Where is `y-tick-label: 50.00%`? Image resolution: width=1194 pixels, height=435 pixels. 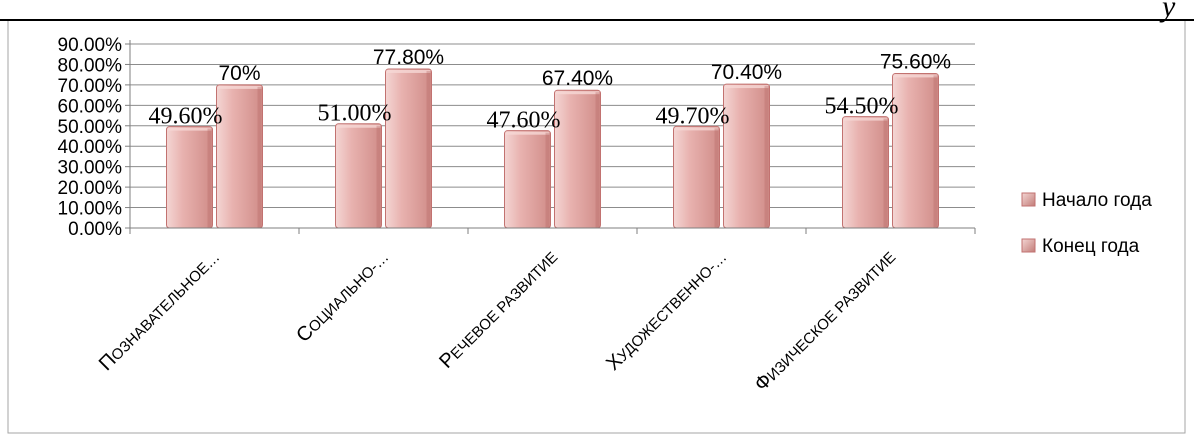
y-tick-label: 50.00% is located at coordinates (90, 127).